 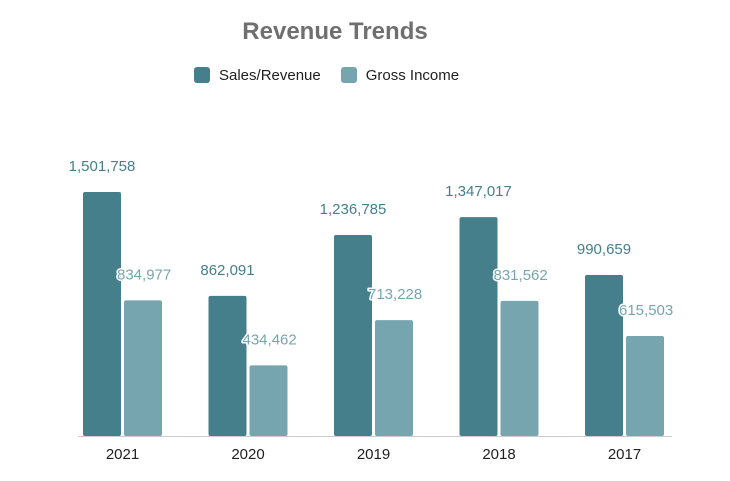 I want to click on bar-sales-revenue-2019, so click(x=353, y=335).